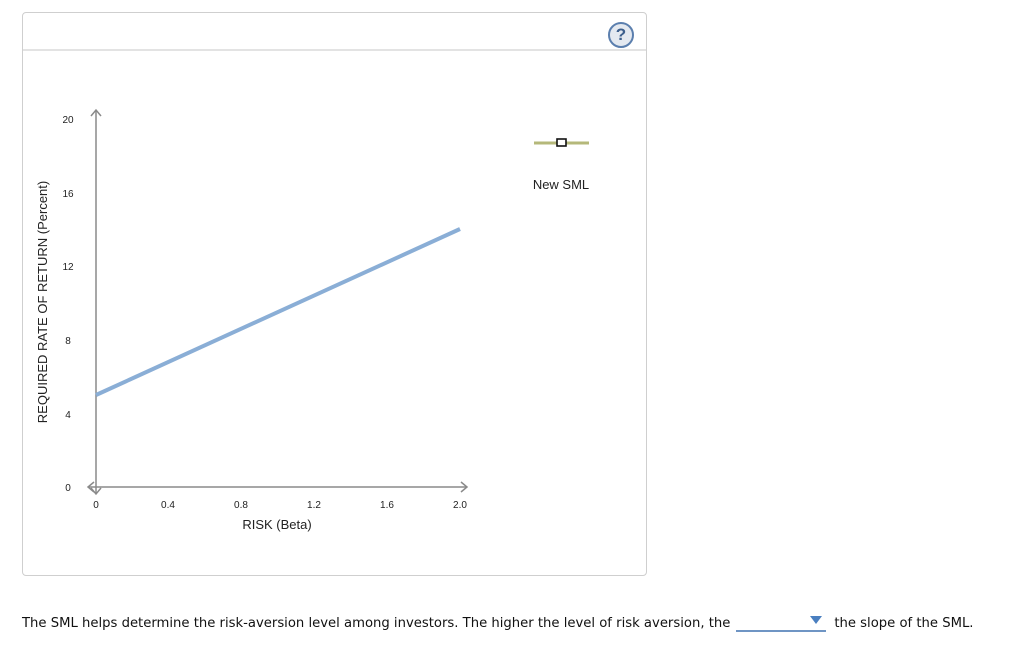 Image resolution: width=1024 pixels, height=649 pixels. What do you see at coordinates (90, 487) in the screenshot?
I see `x-axis-arrow-left-icon` at bounding box center [90, 487].